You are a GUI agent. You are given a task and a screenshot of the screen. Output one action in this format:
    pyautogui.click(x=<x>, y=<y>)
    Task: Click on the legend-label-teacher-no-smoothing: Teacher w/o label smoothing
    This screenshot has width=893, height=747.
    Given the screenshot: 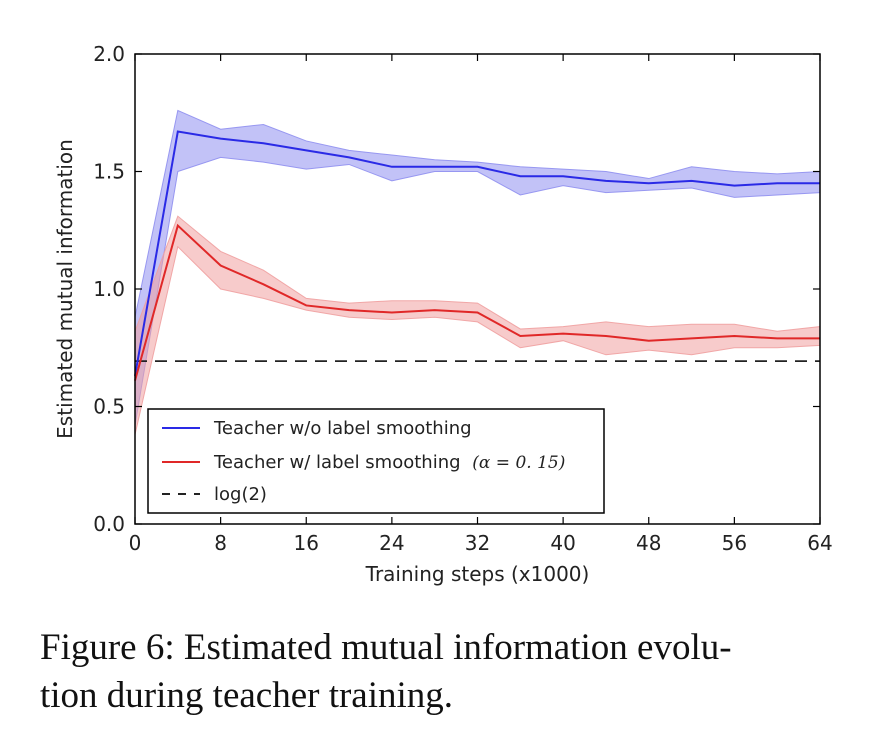 What is the action you would take?
    pyautogui.click(x=342, y=428)
    